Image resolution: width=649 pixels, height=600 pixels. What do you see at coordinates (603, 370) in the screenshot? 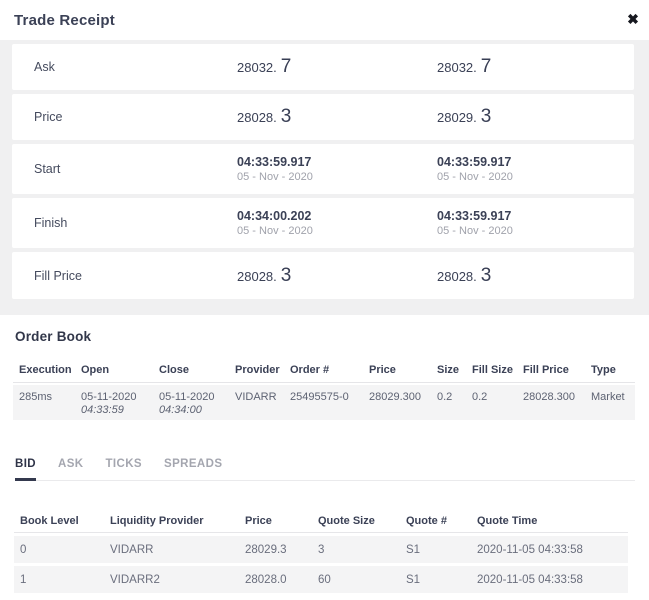
I see `column-header: Type` at bounding box center [603, 370].